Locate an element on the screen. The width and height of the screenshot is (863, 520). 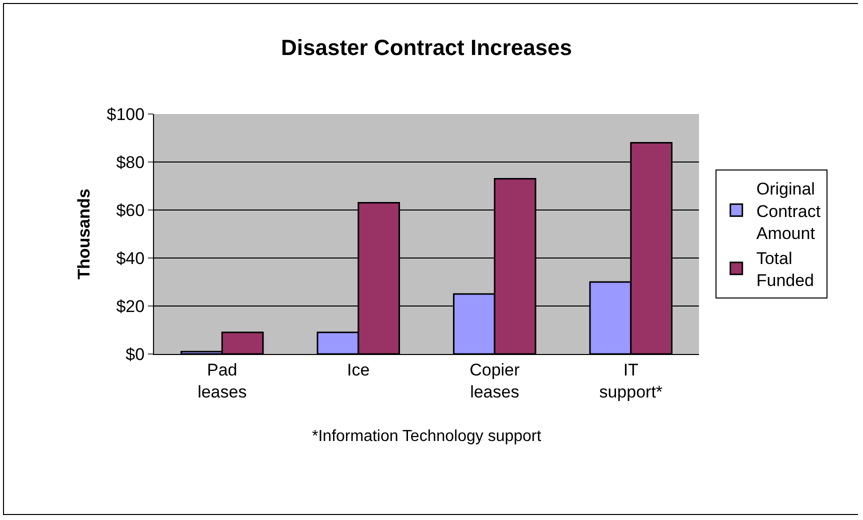
legend-label: Total Funded is located at coordinates (785, 269).